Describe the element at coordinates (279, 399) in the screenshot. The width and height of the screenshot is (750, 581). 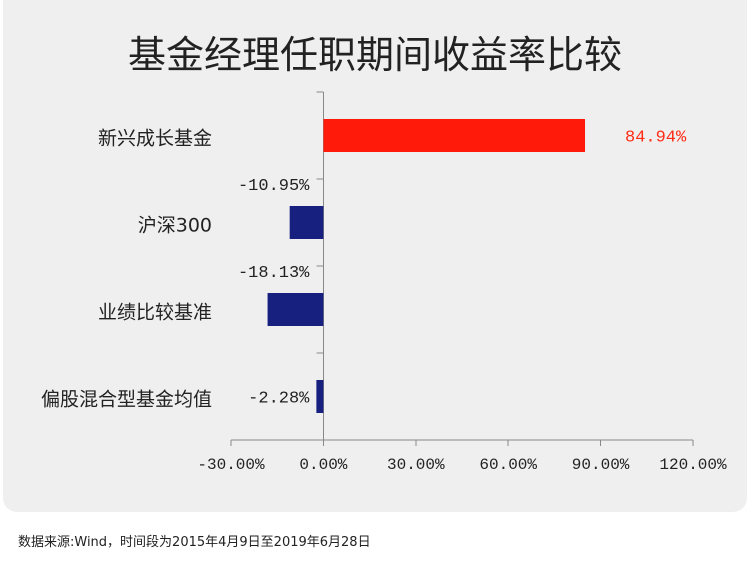
I see `data-label-4: -2.28%` at that location.